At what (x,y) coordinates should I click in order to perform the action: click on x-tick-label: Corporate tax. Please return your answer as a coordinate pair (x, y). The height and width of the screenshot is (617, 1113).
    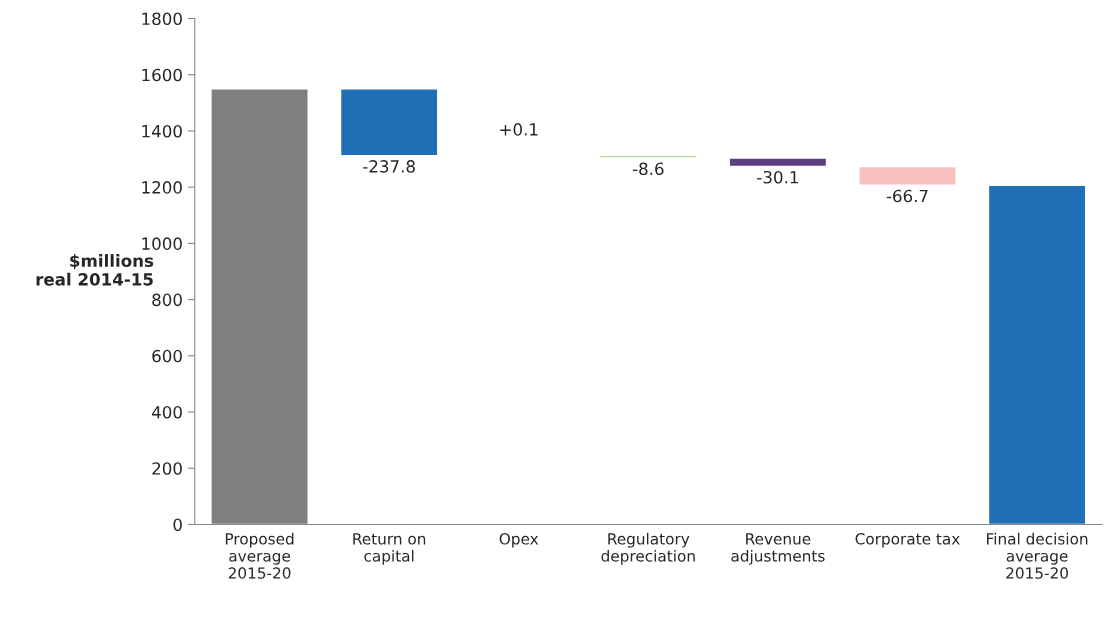
    Looking at the image, I should click on (907, 540).